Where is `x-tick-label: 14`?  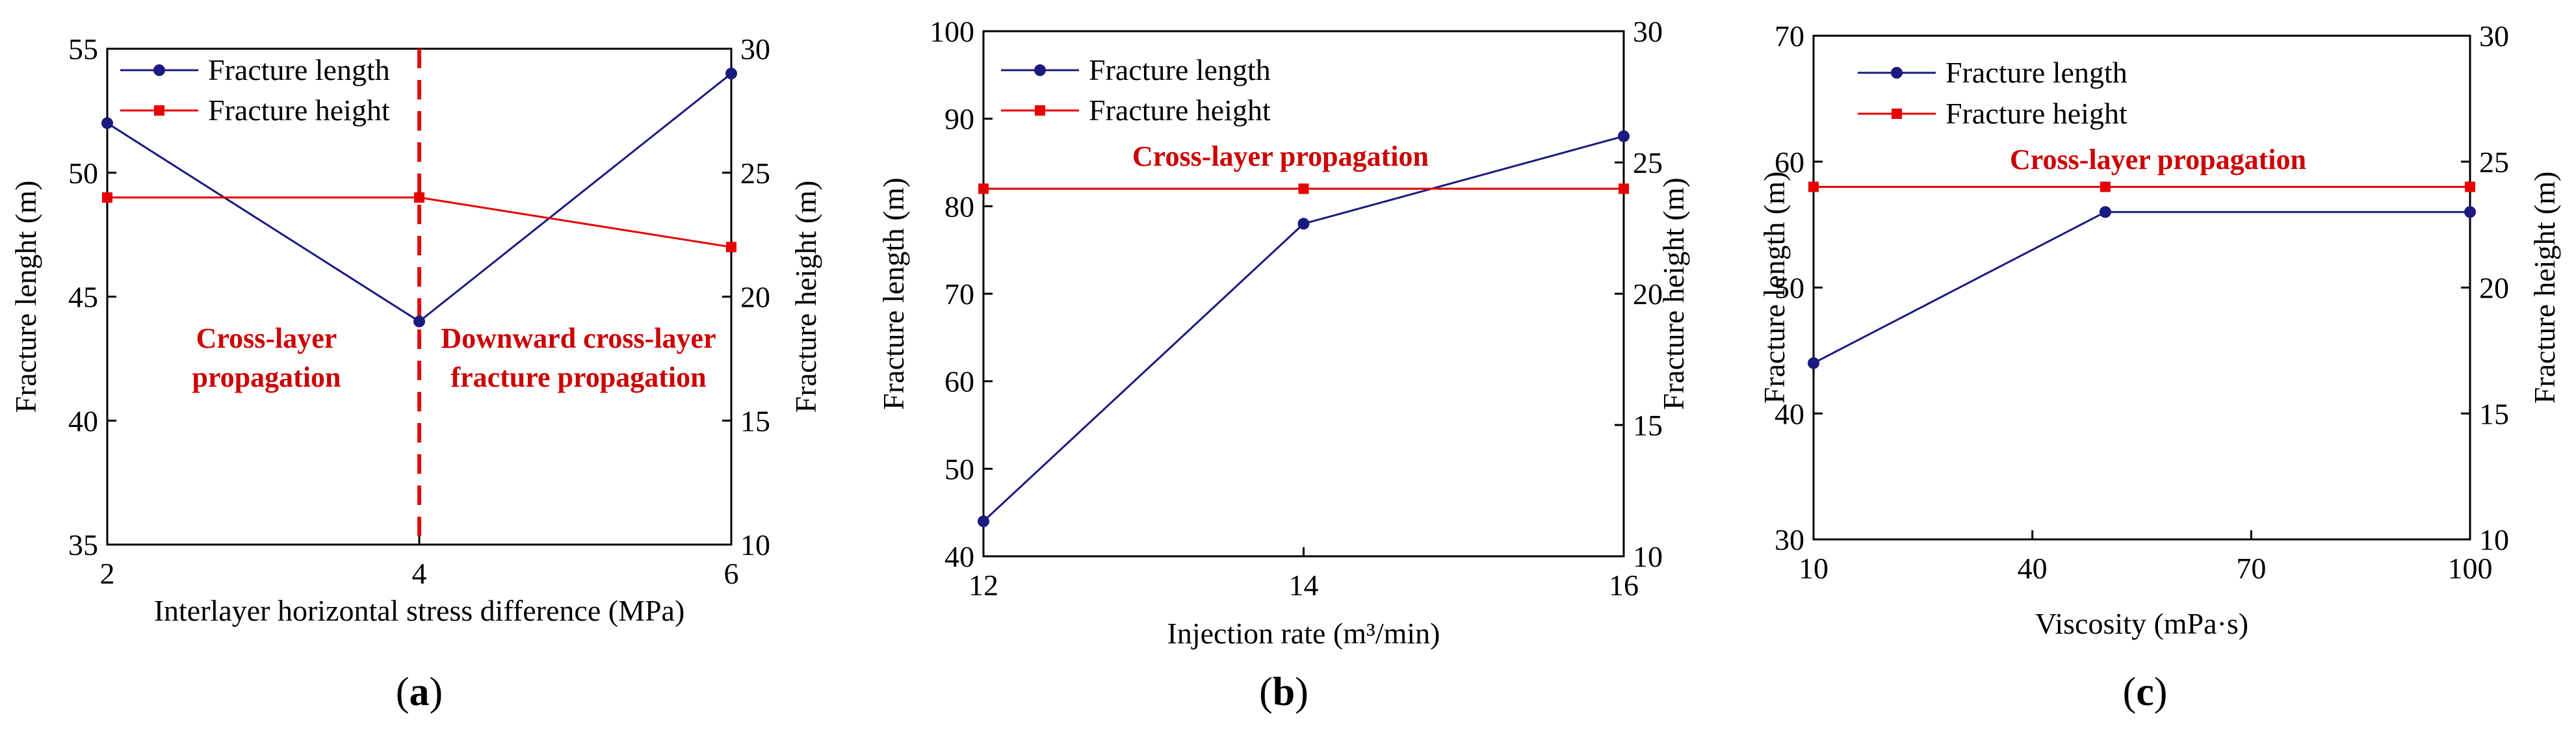 x-tick-label: 14 is located at coordinates (1304, 585).